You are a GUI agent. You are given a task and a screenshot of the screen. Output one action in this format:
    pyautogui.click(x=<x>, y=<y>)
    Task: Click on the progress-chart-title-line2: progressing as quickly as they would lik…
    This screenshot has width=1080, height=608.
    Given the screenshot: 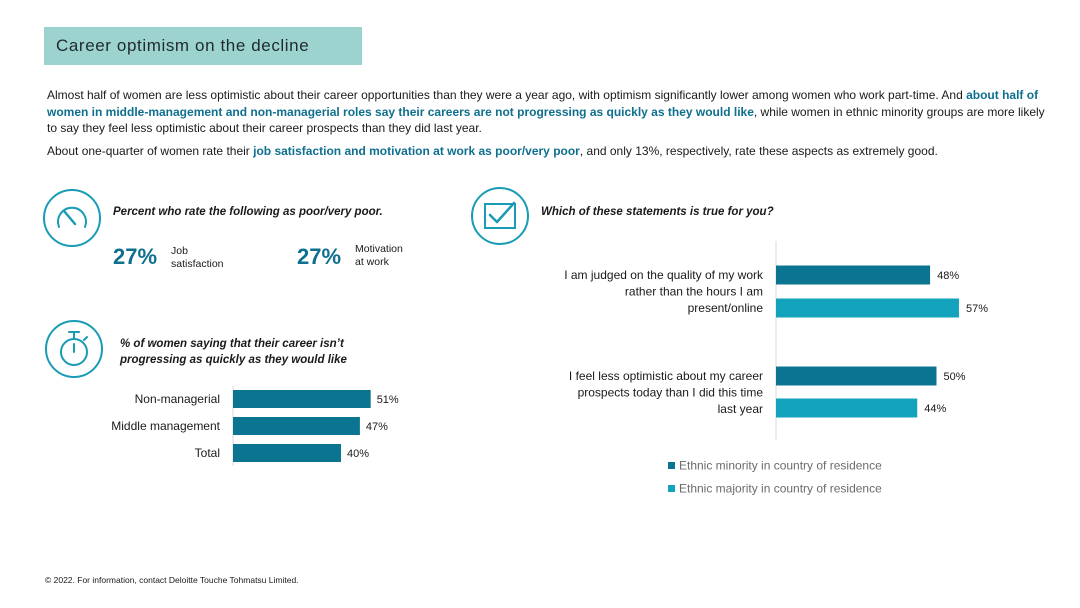 What is the action you would take?
    pyautogui.click(x=233, y=360)
    